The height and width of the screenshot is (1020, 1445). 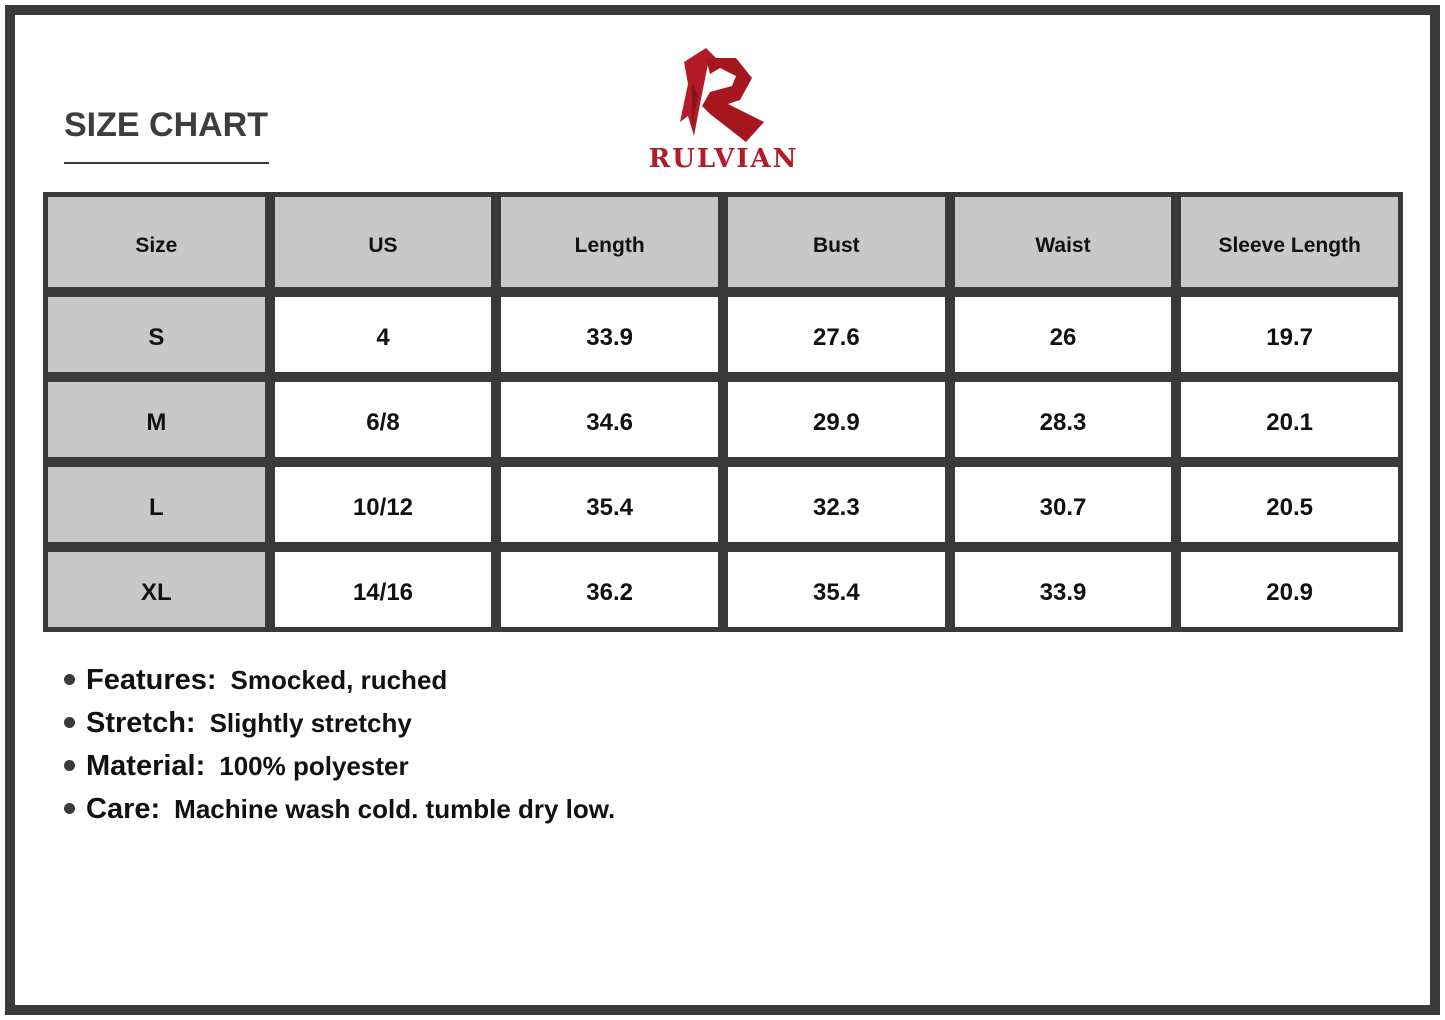 What do you see at coordinates (723, 159) in the screenshot?
I see `brand-name: RULVIAN` at bounding box center [723, 159].